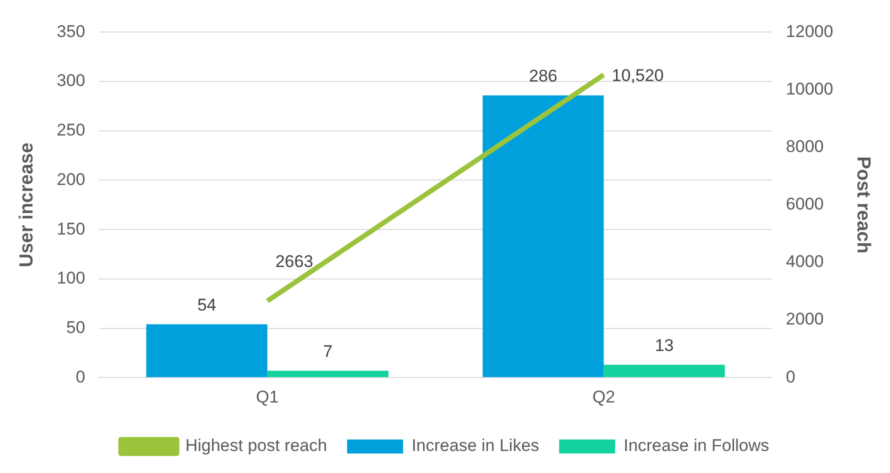  What do you see at coordinates (805, 146) in the screenshot?
I see `y2-tick-label: 8000` at bounding box center [805, 146].